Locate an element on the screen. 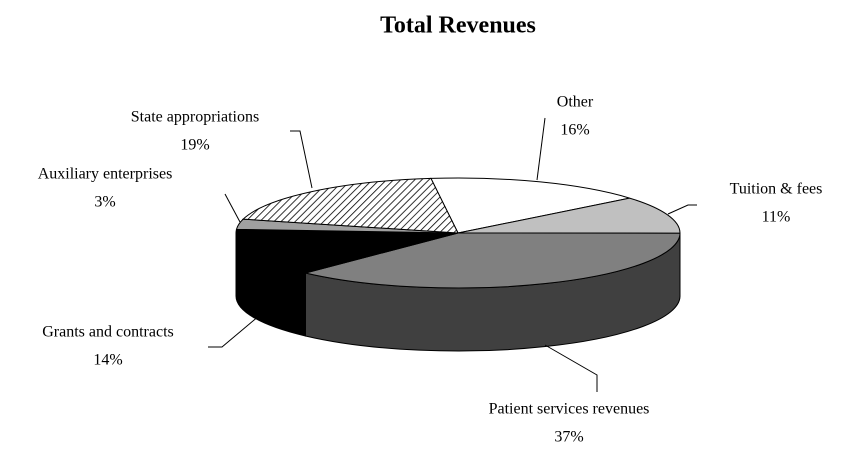 This screenshot has width=843, height=452. slice-value-label: 3% is located at coordinates (104, 202).